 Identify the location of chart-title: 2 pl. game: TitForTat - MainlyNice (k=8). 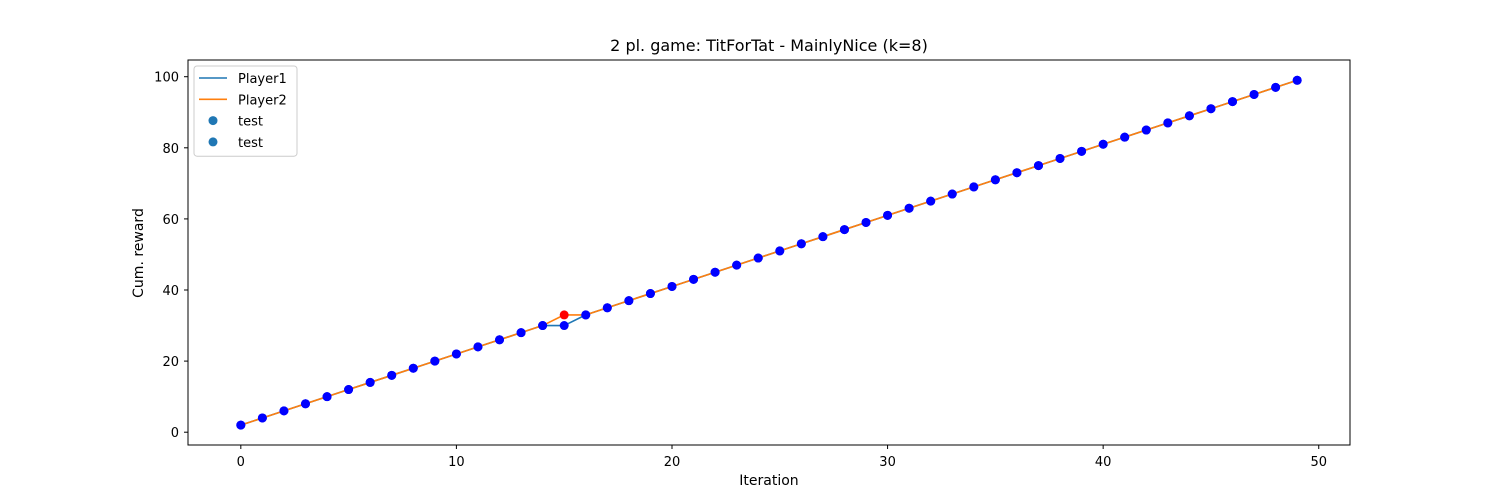
(769, 45).